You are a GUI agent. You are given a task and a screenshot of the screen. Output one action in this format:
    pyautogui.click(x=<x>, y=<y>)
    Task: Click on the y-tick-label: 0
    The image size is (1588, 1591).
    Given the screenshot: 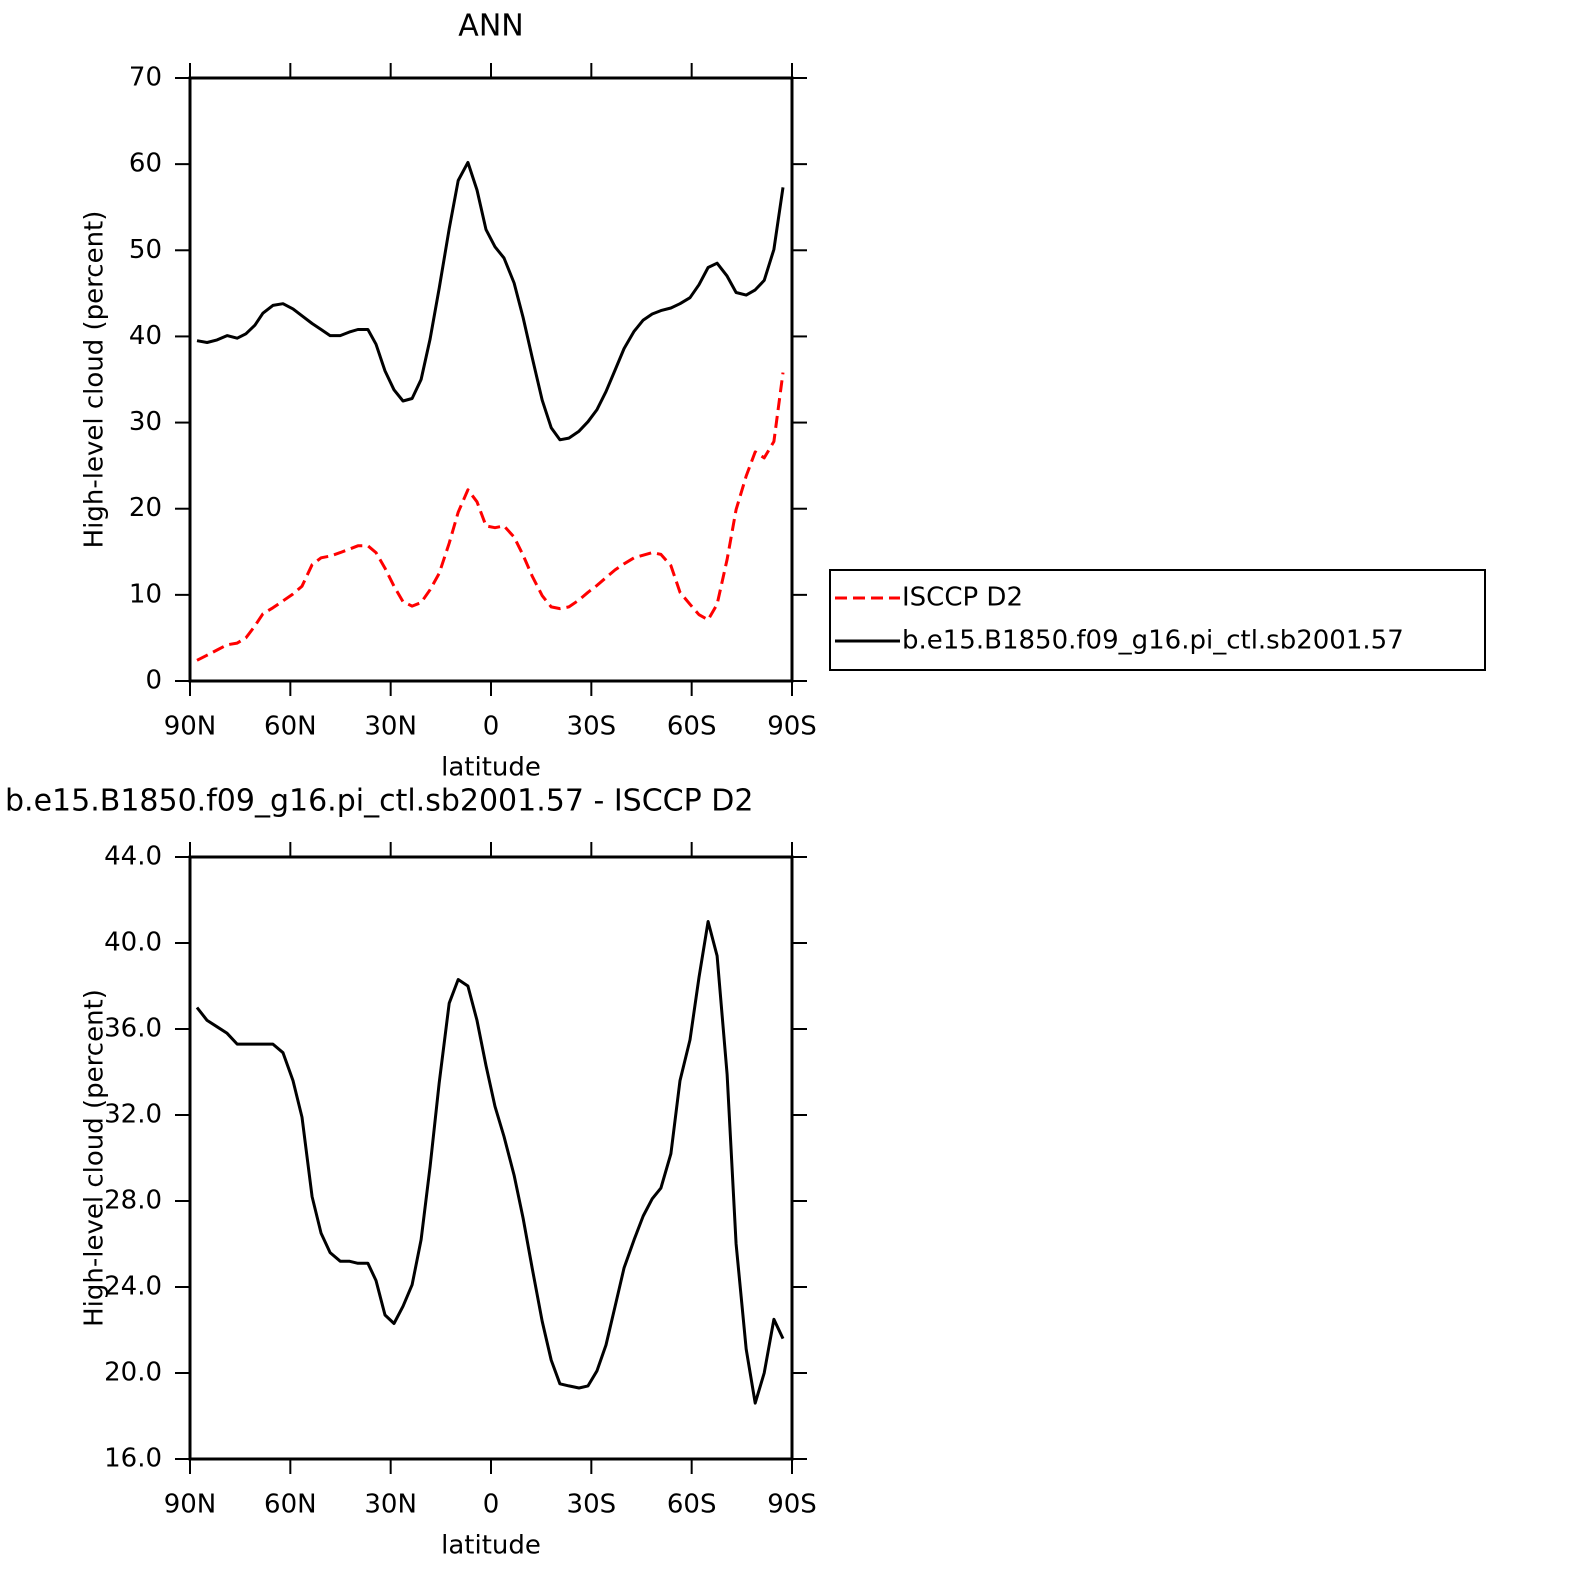 What is the action you would take?
    pyautogui.click(x=153, y=681)
    